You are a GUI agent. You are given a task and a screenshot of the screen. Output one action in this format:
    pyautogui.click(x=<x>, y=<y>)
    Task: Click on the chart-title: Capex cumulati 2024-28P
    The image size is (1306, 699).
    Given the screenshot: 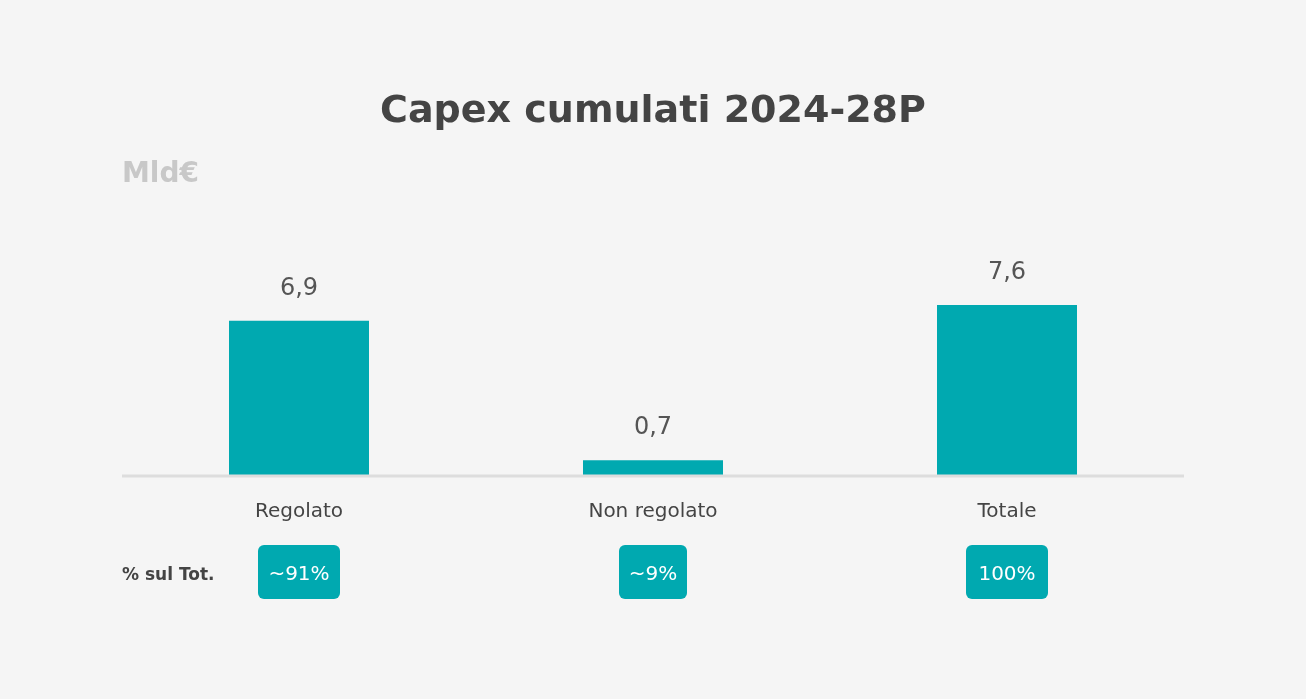 What is the action you would take?
    pyautogui.click(x=653, y=109)
    